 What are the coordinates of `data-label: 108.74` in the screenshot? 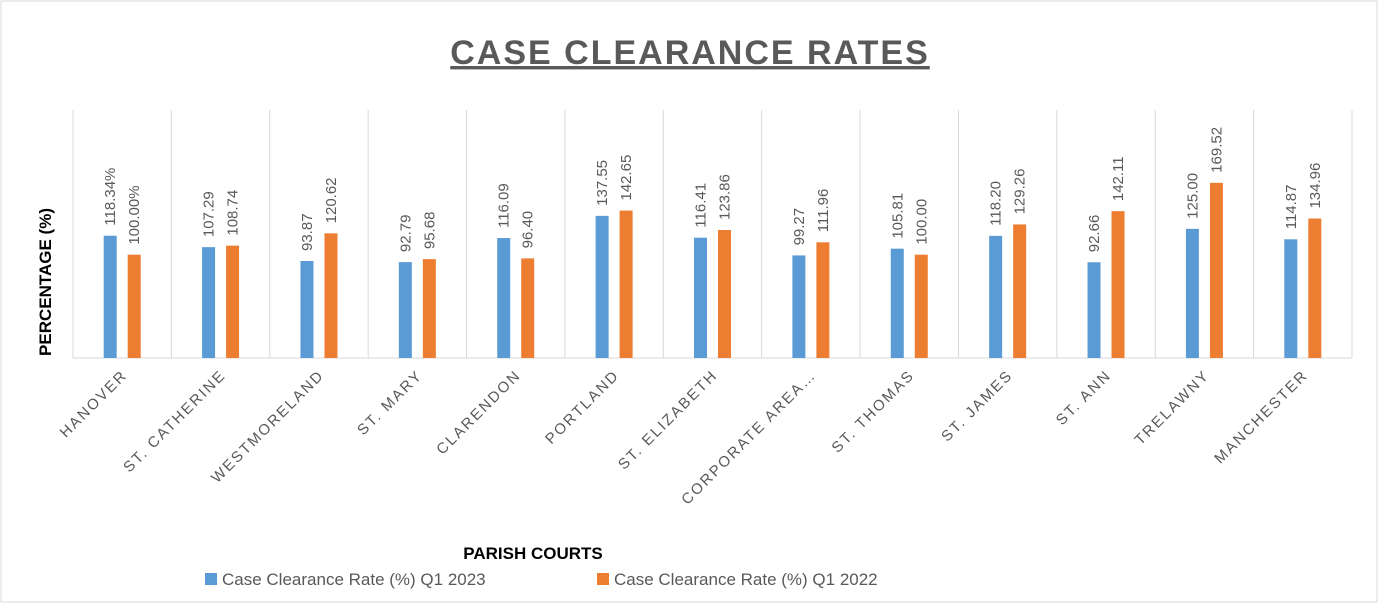 It's located at (233, 213).